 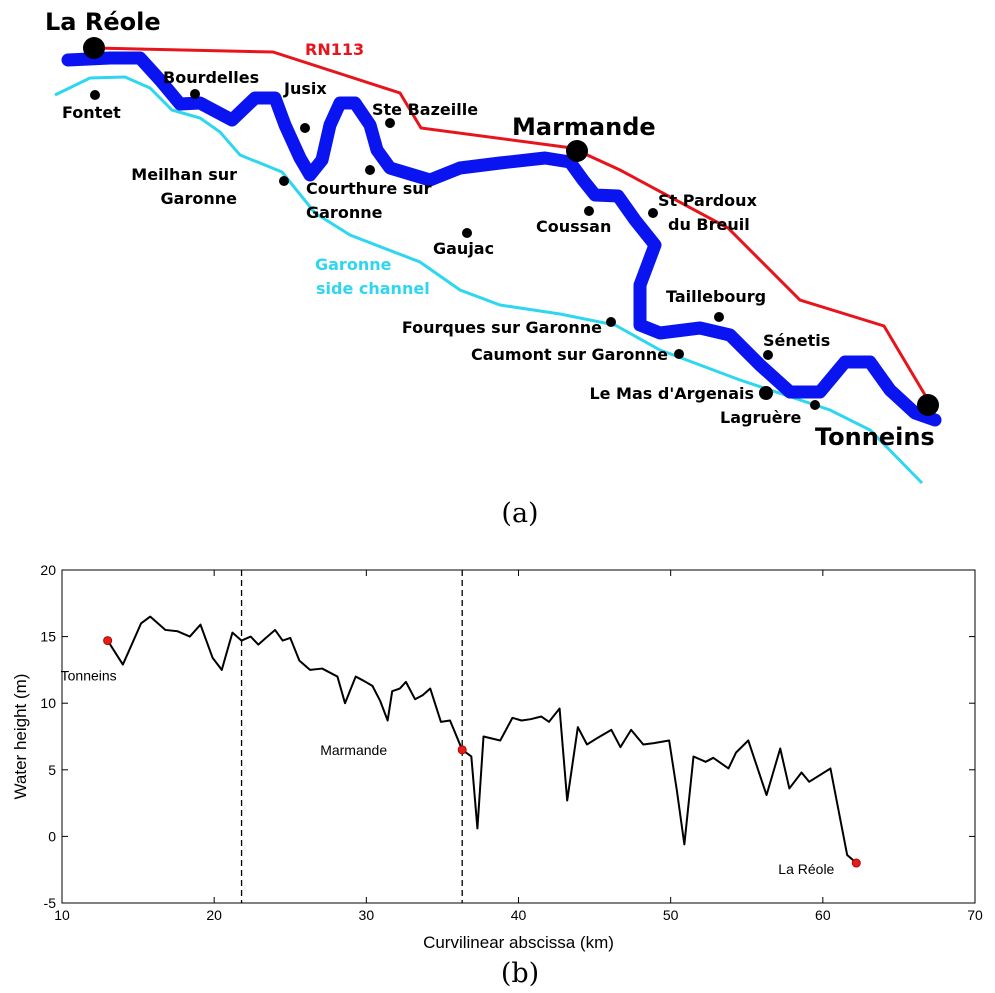 What do you see at coordinates (305, 88) in the screenshot?
I see `place-label: Jusix` at bounding box center [305, 88].